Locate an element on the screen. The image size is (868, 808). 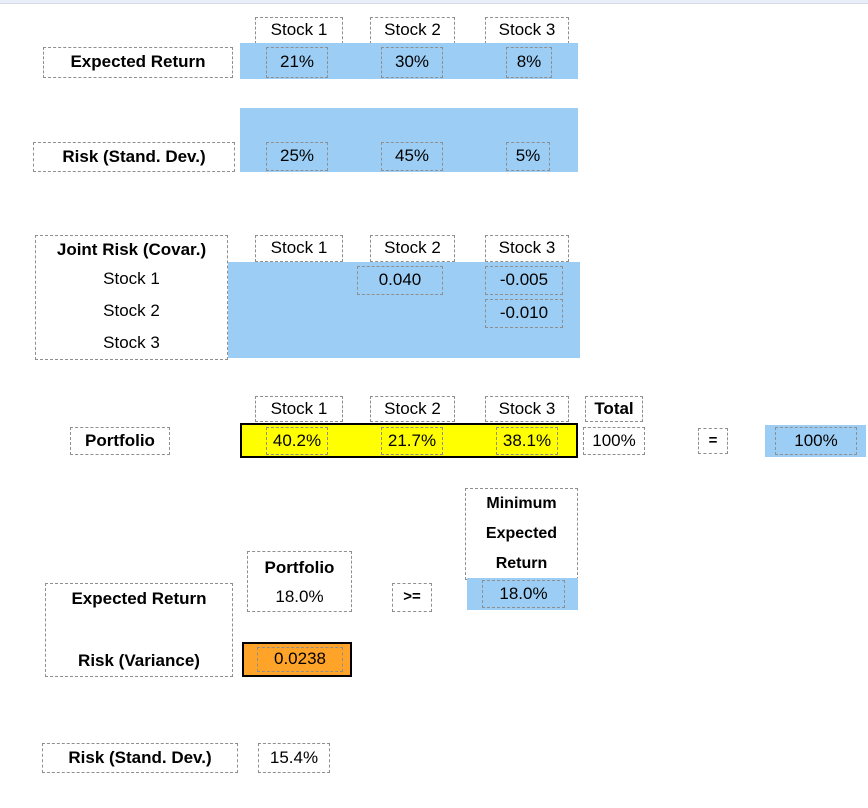
constraint-labels-block: Expected Return Risk (Variance) is located at coordinates (139, 630).